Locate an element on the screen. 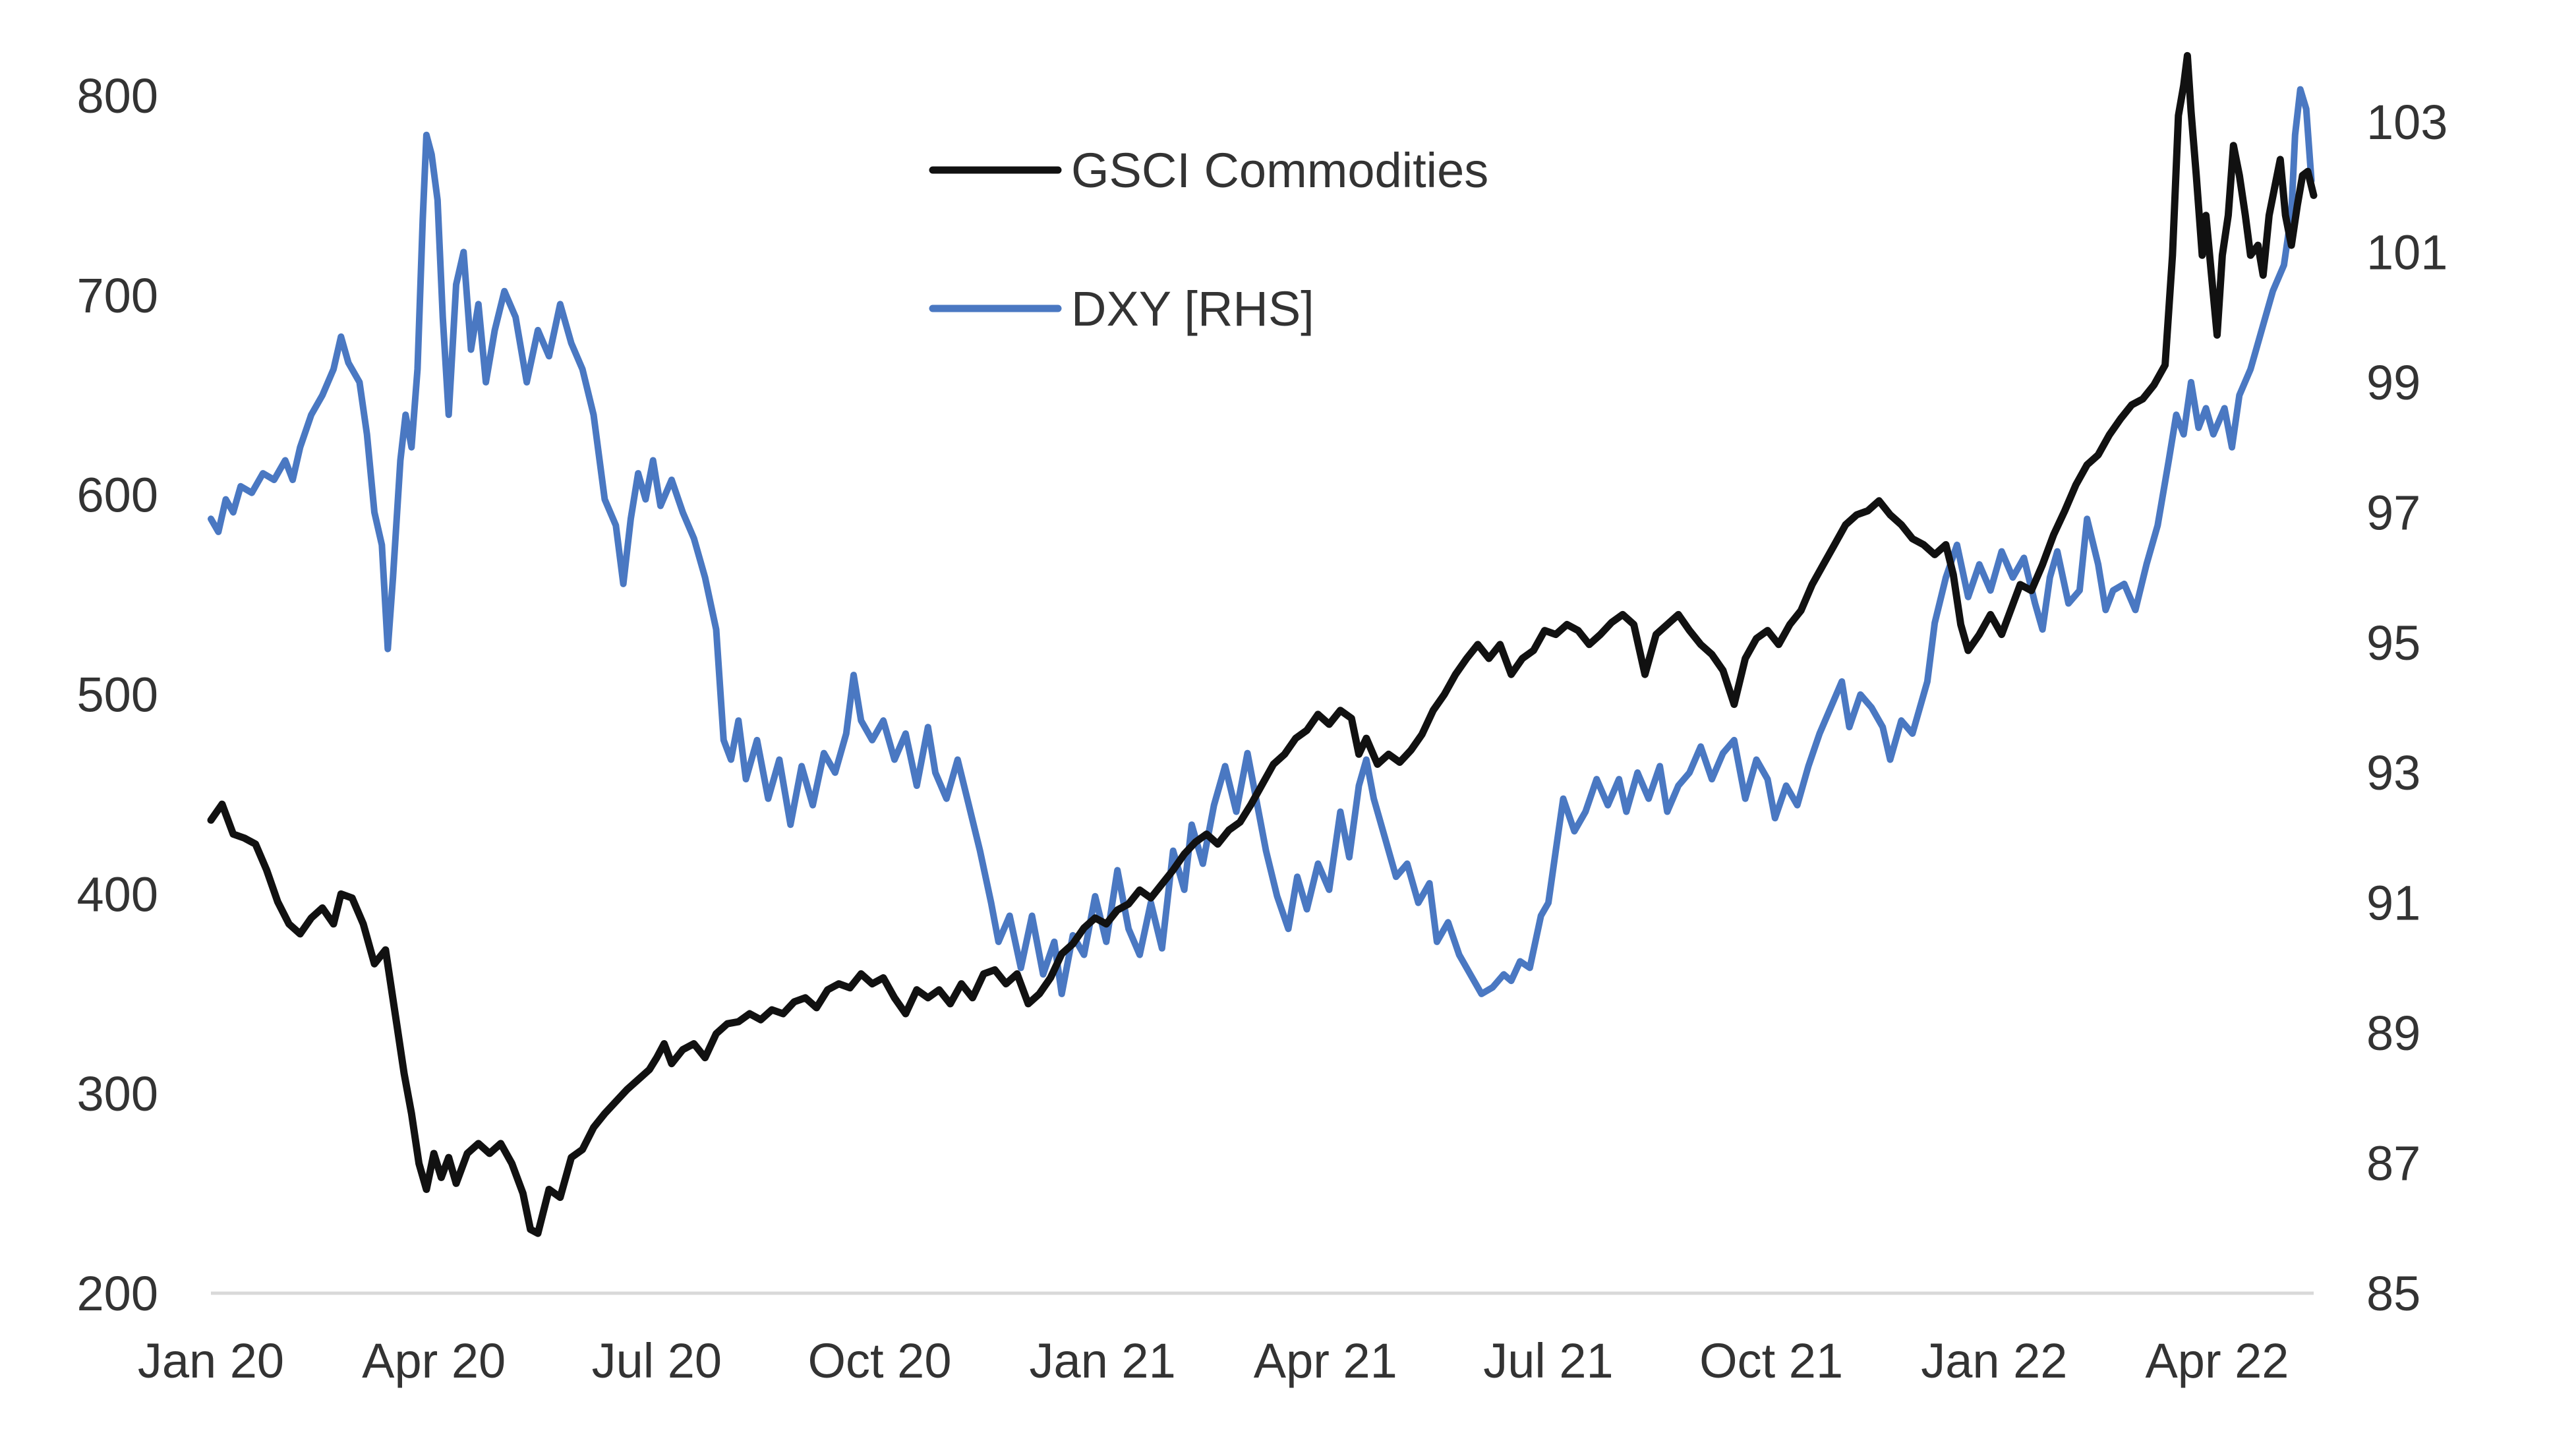 The width and height of the screenshot is (2549, 1456). right-y-axis: 85 87 89 91 93 95 97 99 101 103 is located at coordinates (2406, 708).